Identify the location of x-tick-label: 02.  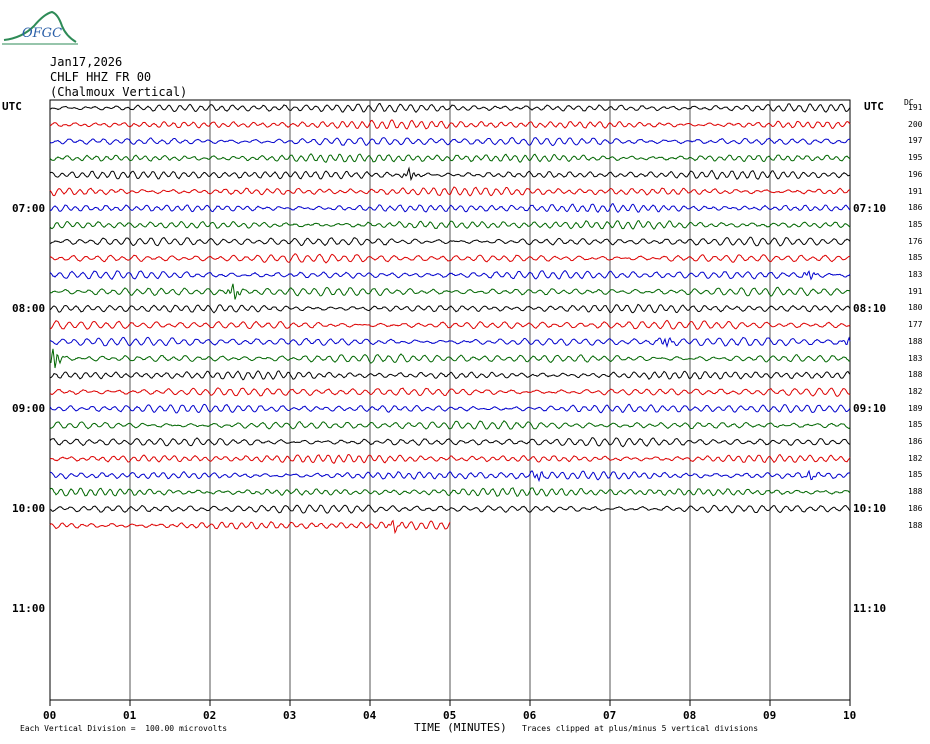
(210, 715).